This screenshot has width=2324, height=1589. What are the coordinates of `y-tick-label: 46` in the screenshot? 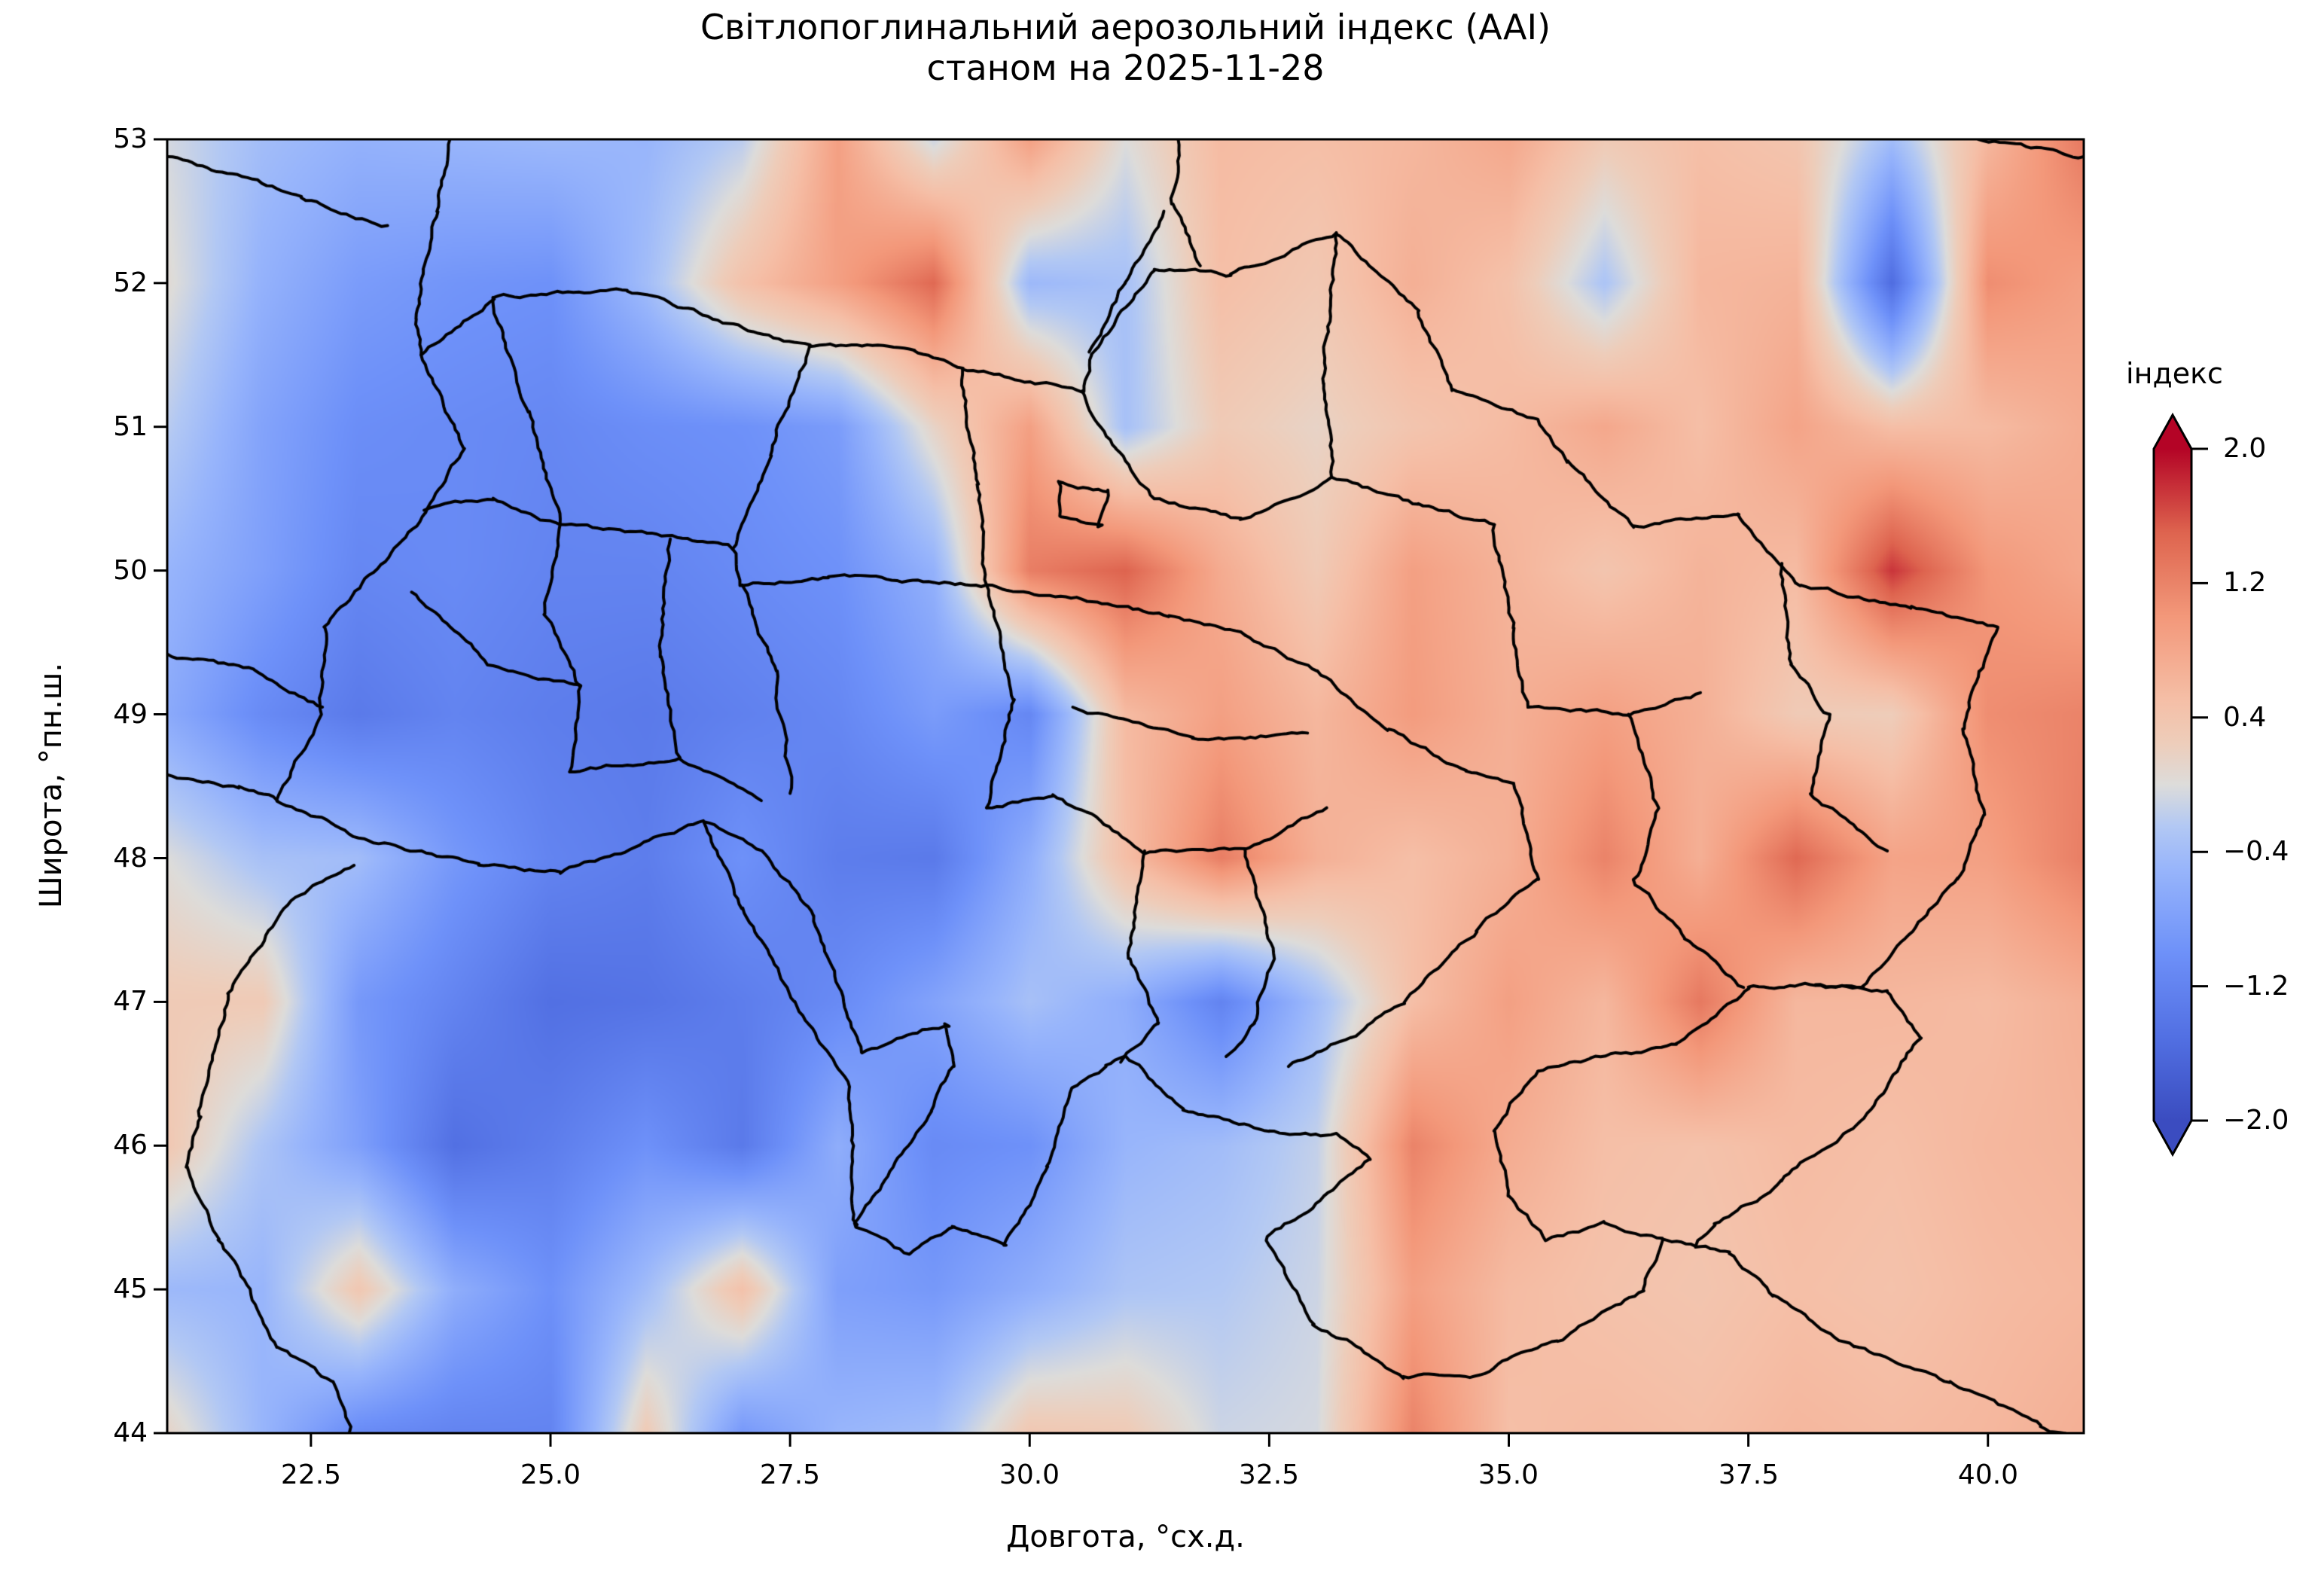 It's located at (130, 1145).